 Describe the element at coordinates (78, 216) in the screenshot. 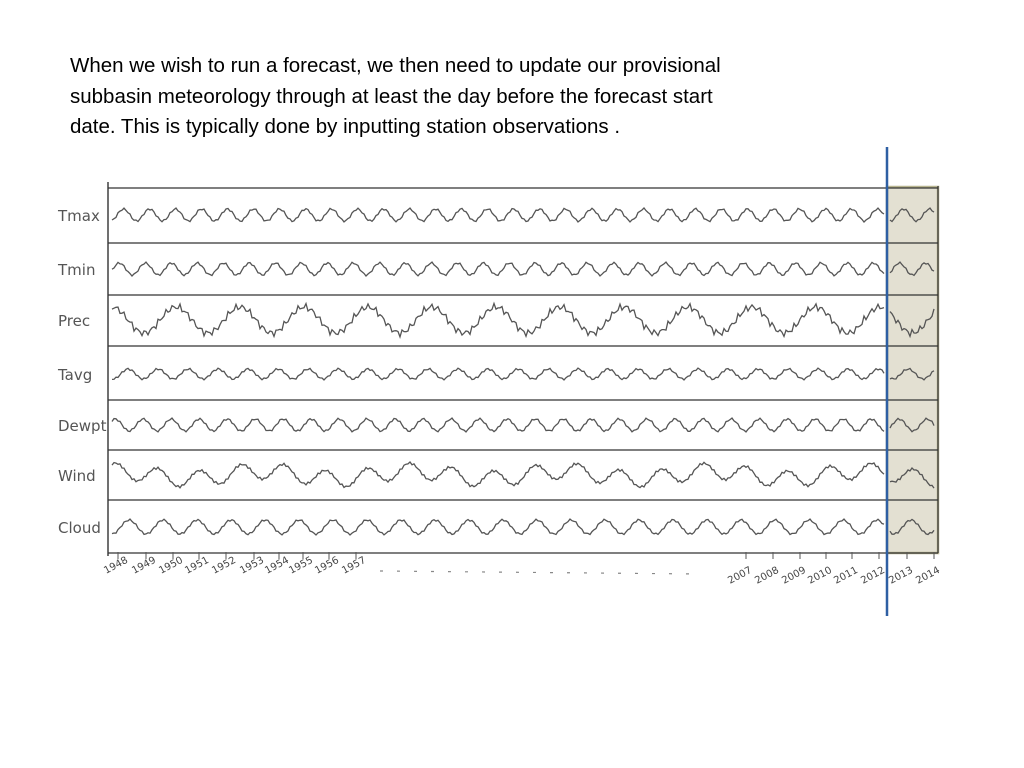

I see `label-tmax: Tmax` at that location.